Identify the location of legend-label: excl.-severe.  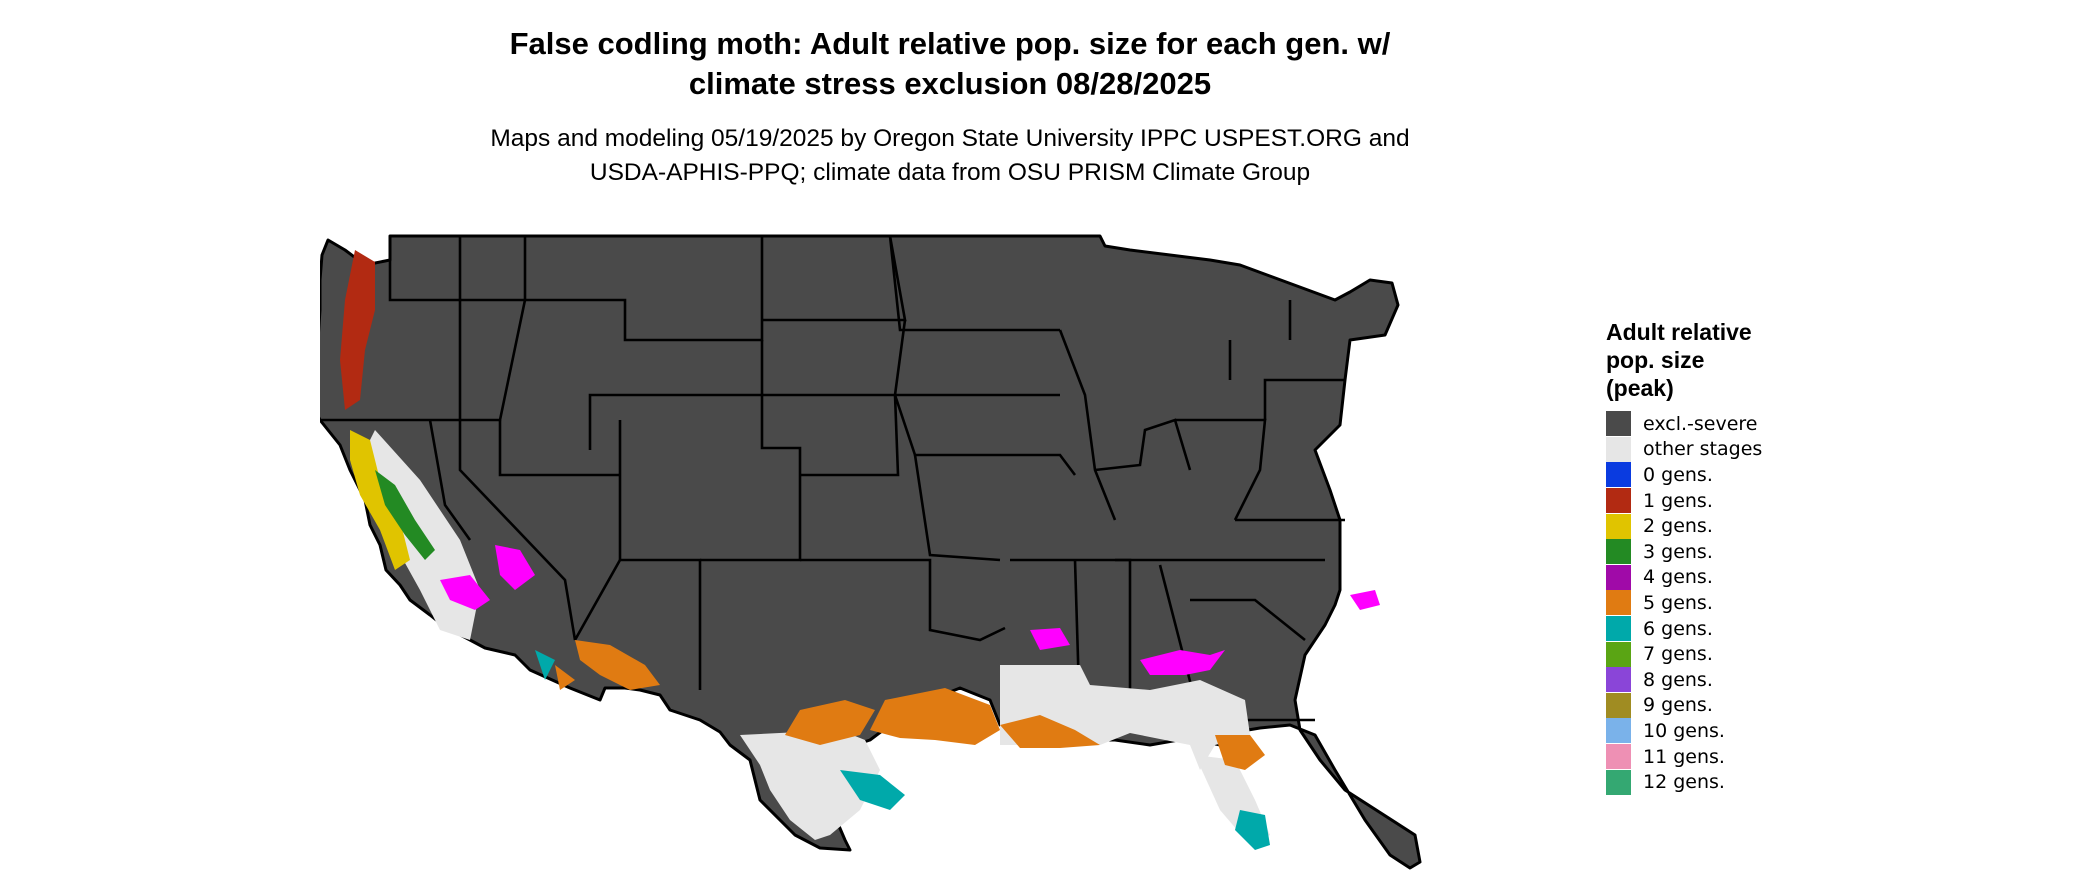
(1700, 423).